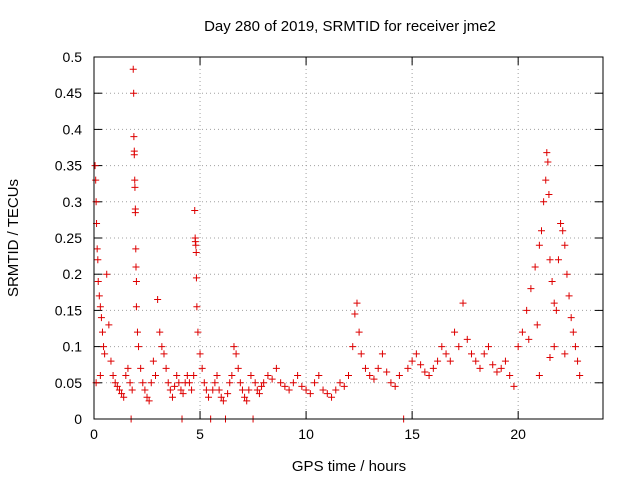 The height and width of the screenshot is (480, 640). What do you see at coordinates (200, 434) in the screenshot?
I see `x-tick-label: 5` at bounding box center [200, 434].